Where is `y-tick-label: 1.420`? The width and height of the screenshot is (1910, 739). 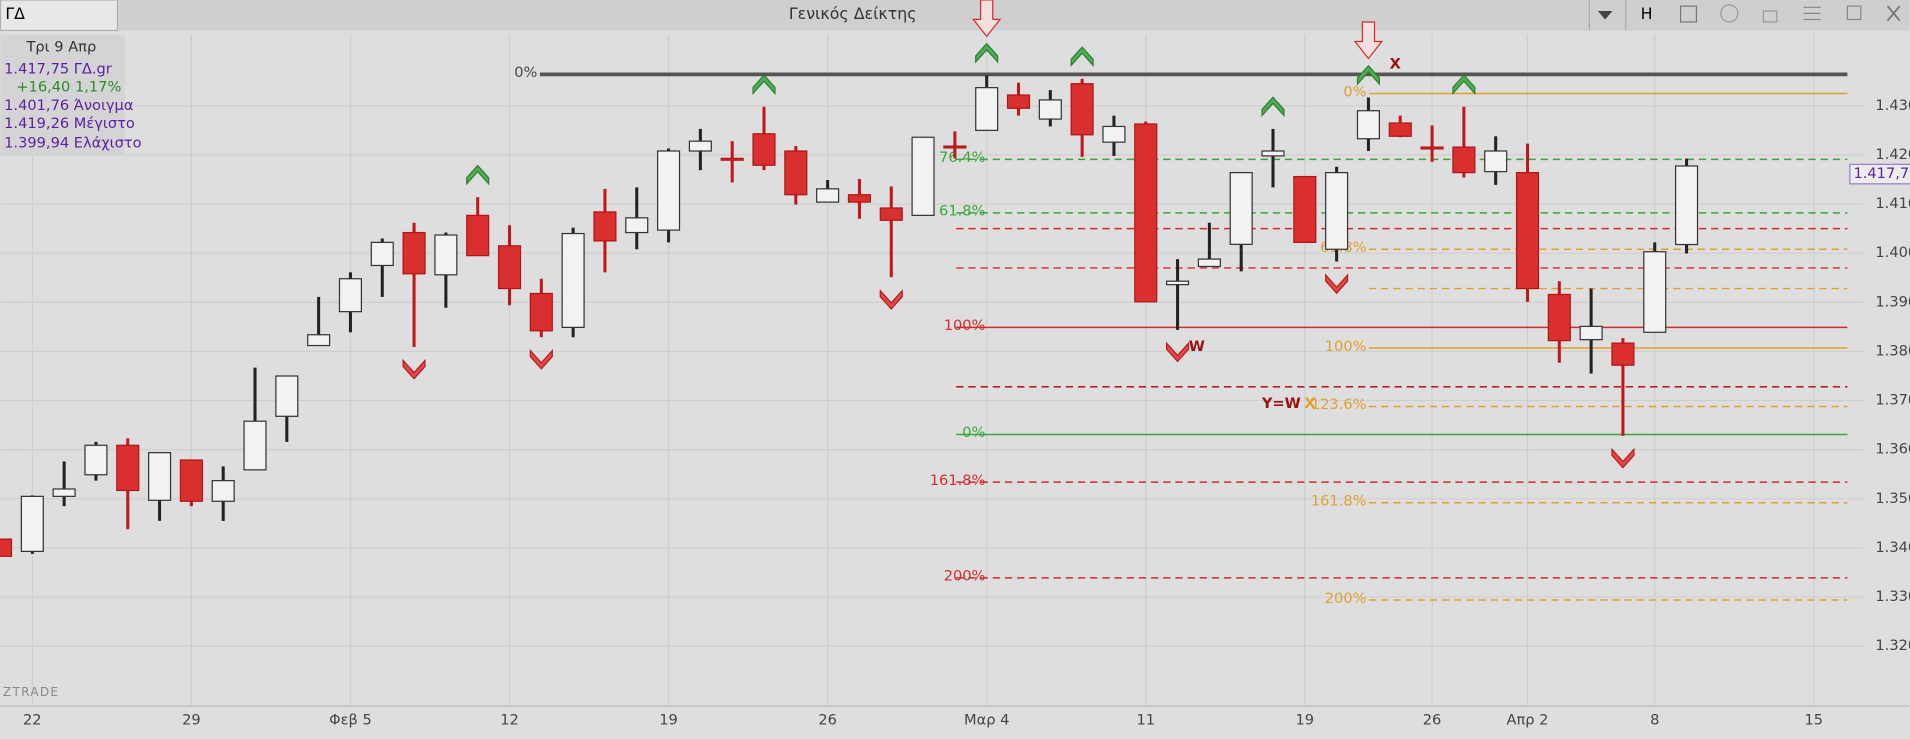
y-tick-label: 1.420 is located at coordinates (1892, 154).